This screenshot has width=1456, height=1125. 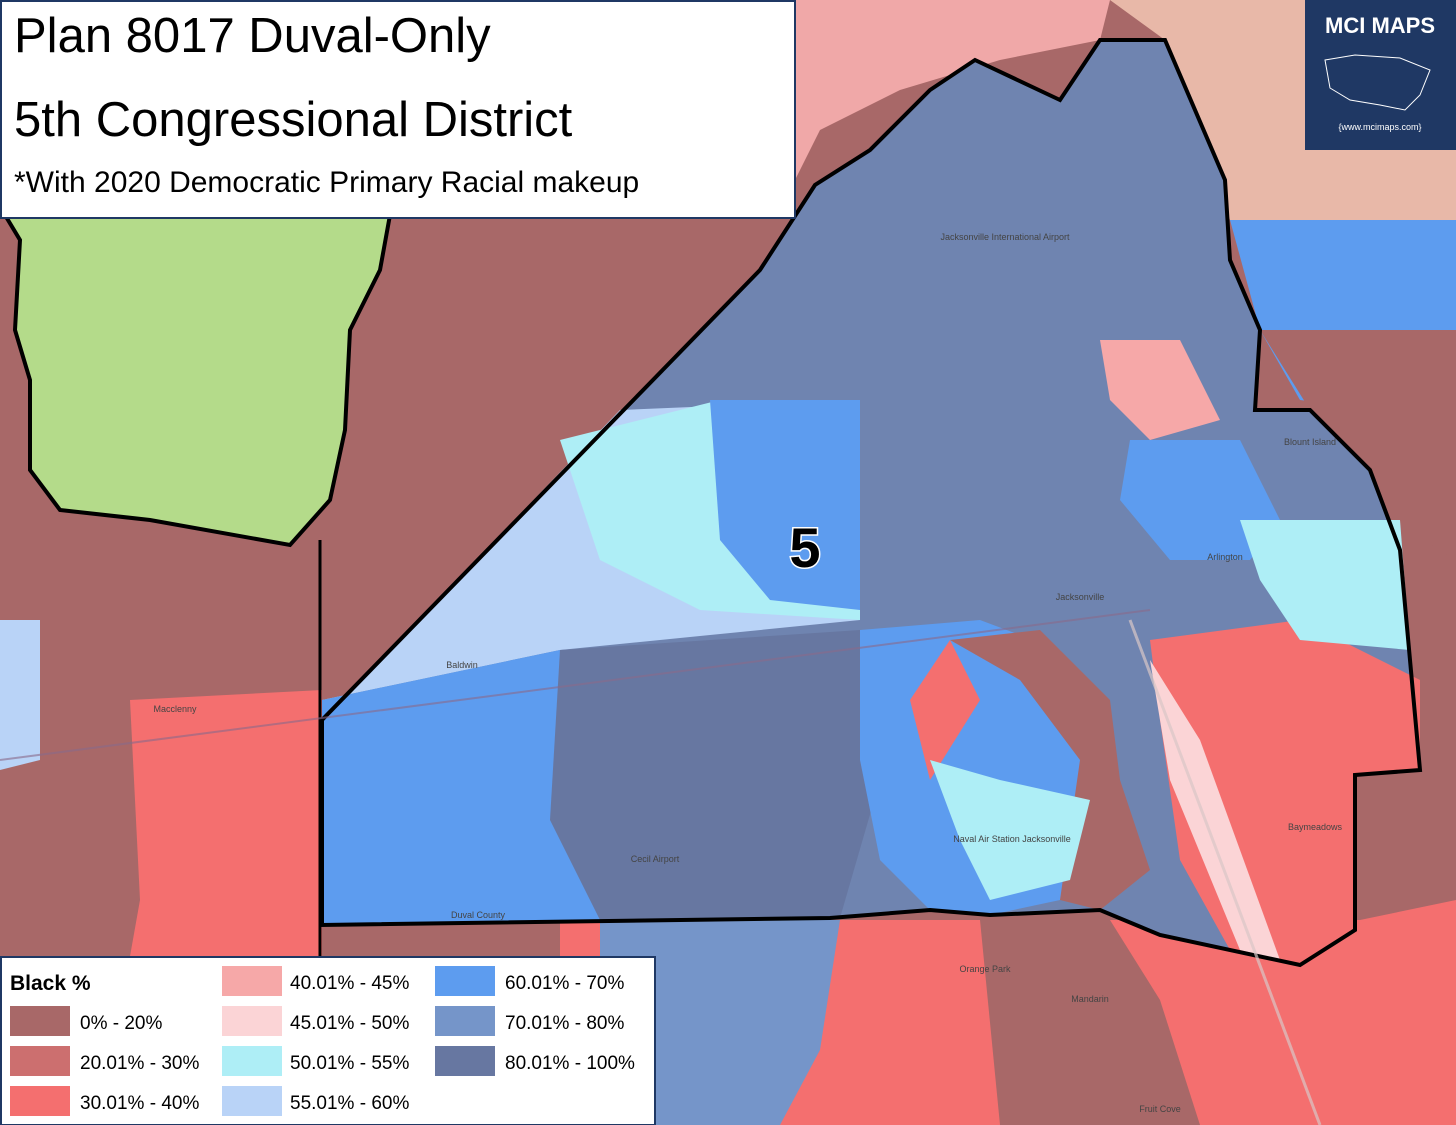 I want to click on georgia-area, so click(x=197, y=380).